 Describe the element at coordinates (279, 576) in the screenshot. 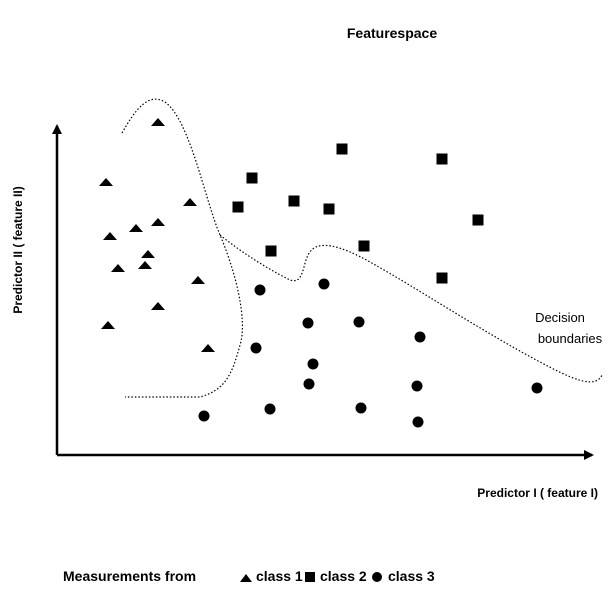

I see `legend-item: class 1` at that location.